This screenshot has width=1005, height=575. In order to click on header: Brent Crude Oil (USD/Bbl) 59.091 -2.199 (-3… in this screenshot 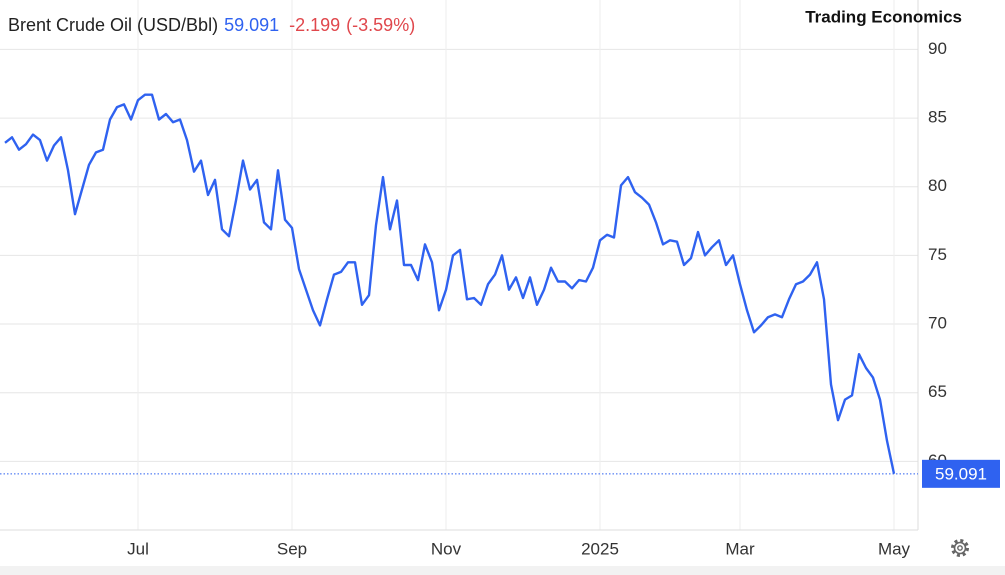, I will do `click(211, 25)`.